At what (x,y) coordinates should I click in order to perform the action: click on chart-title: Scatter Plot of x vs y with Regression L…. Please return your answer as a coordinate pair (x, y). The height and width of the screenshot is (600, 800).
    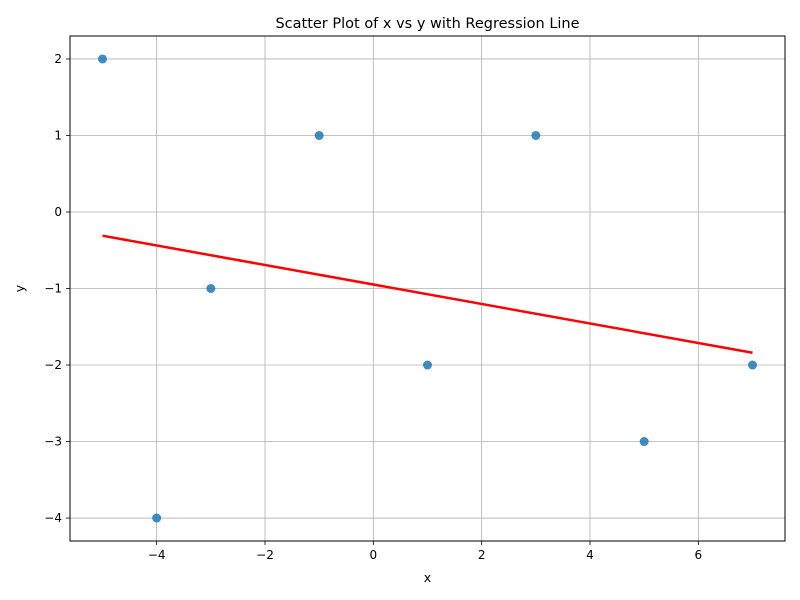
    Looking at the image, I should click on (427, 24).